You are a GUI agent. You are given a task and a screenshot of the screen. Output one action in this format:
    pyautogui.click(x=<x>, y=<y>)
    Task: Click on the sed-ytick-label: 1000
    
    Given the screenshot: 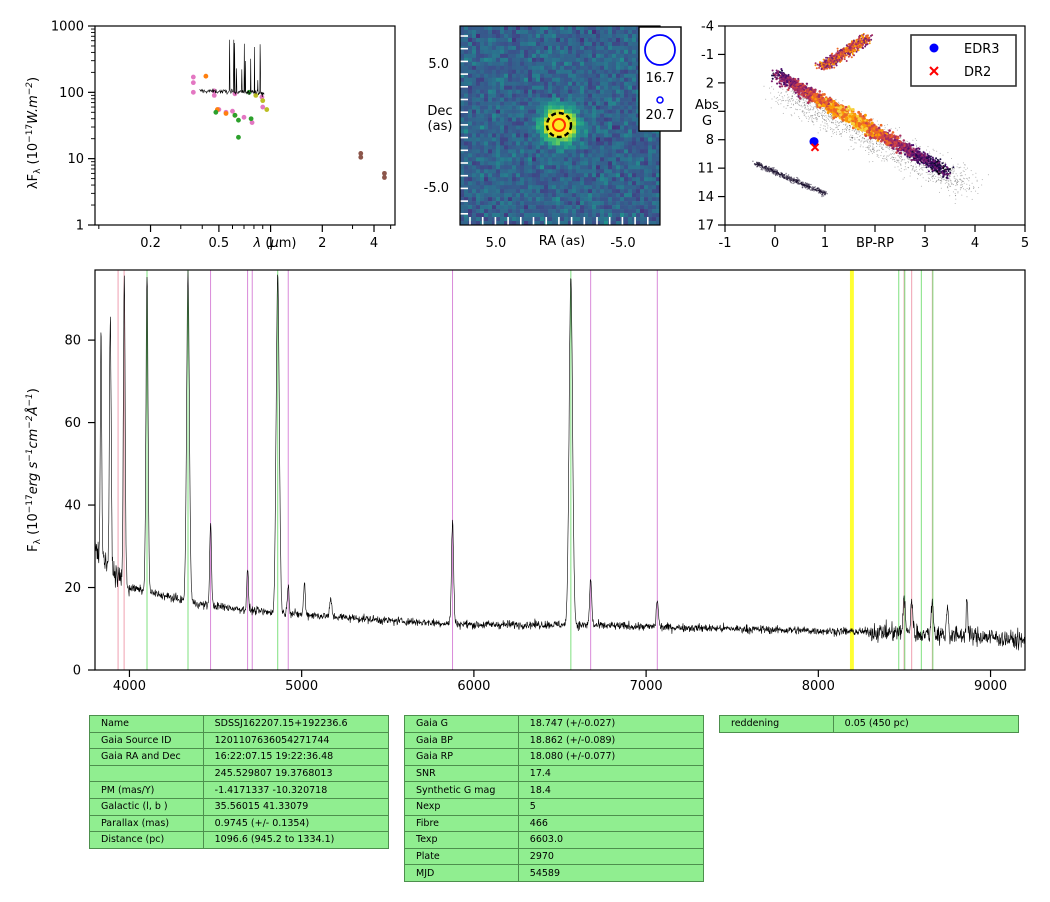 What is the action you would take?
    pyautogui.click(x=67, y=27)
    